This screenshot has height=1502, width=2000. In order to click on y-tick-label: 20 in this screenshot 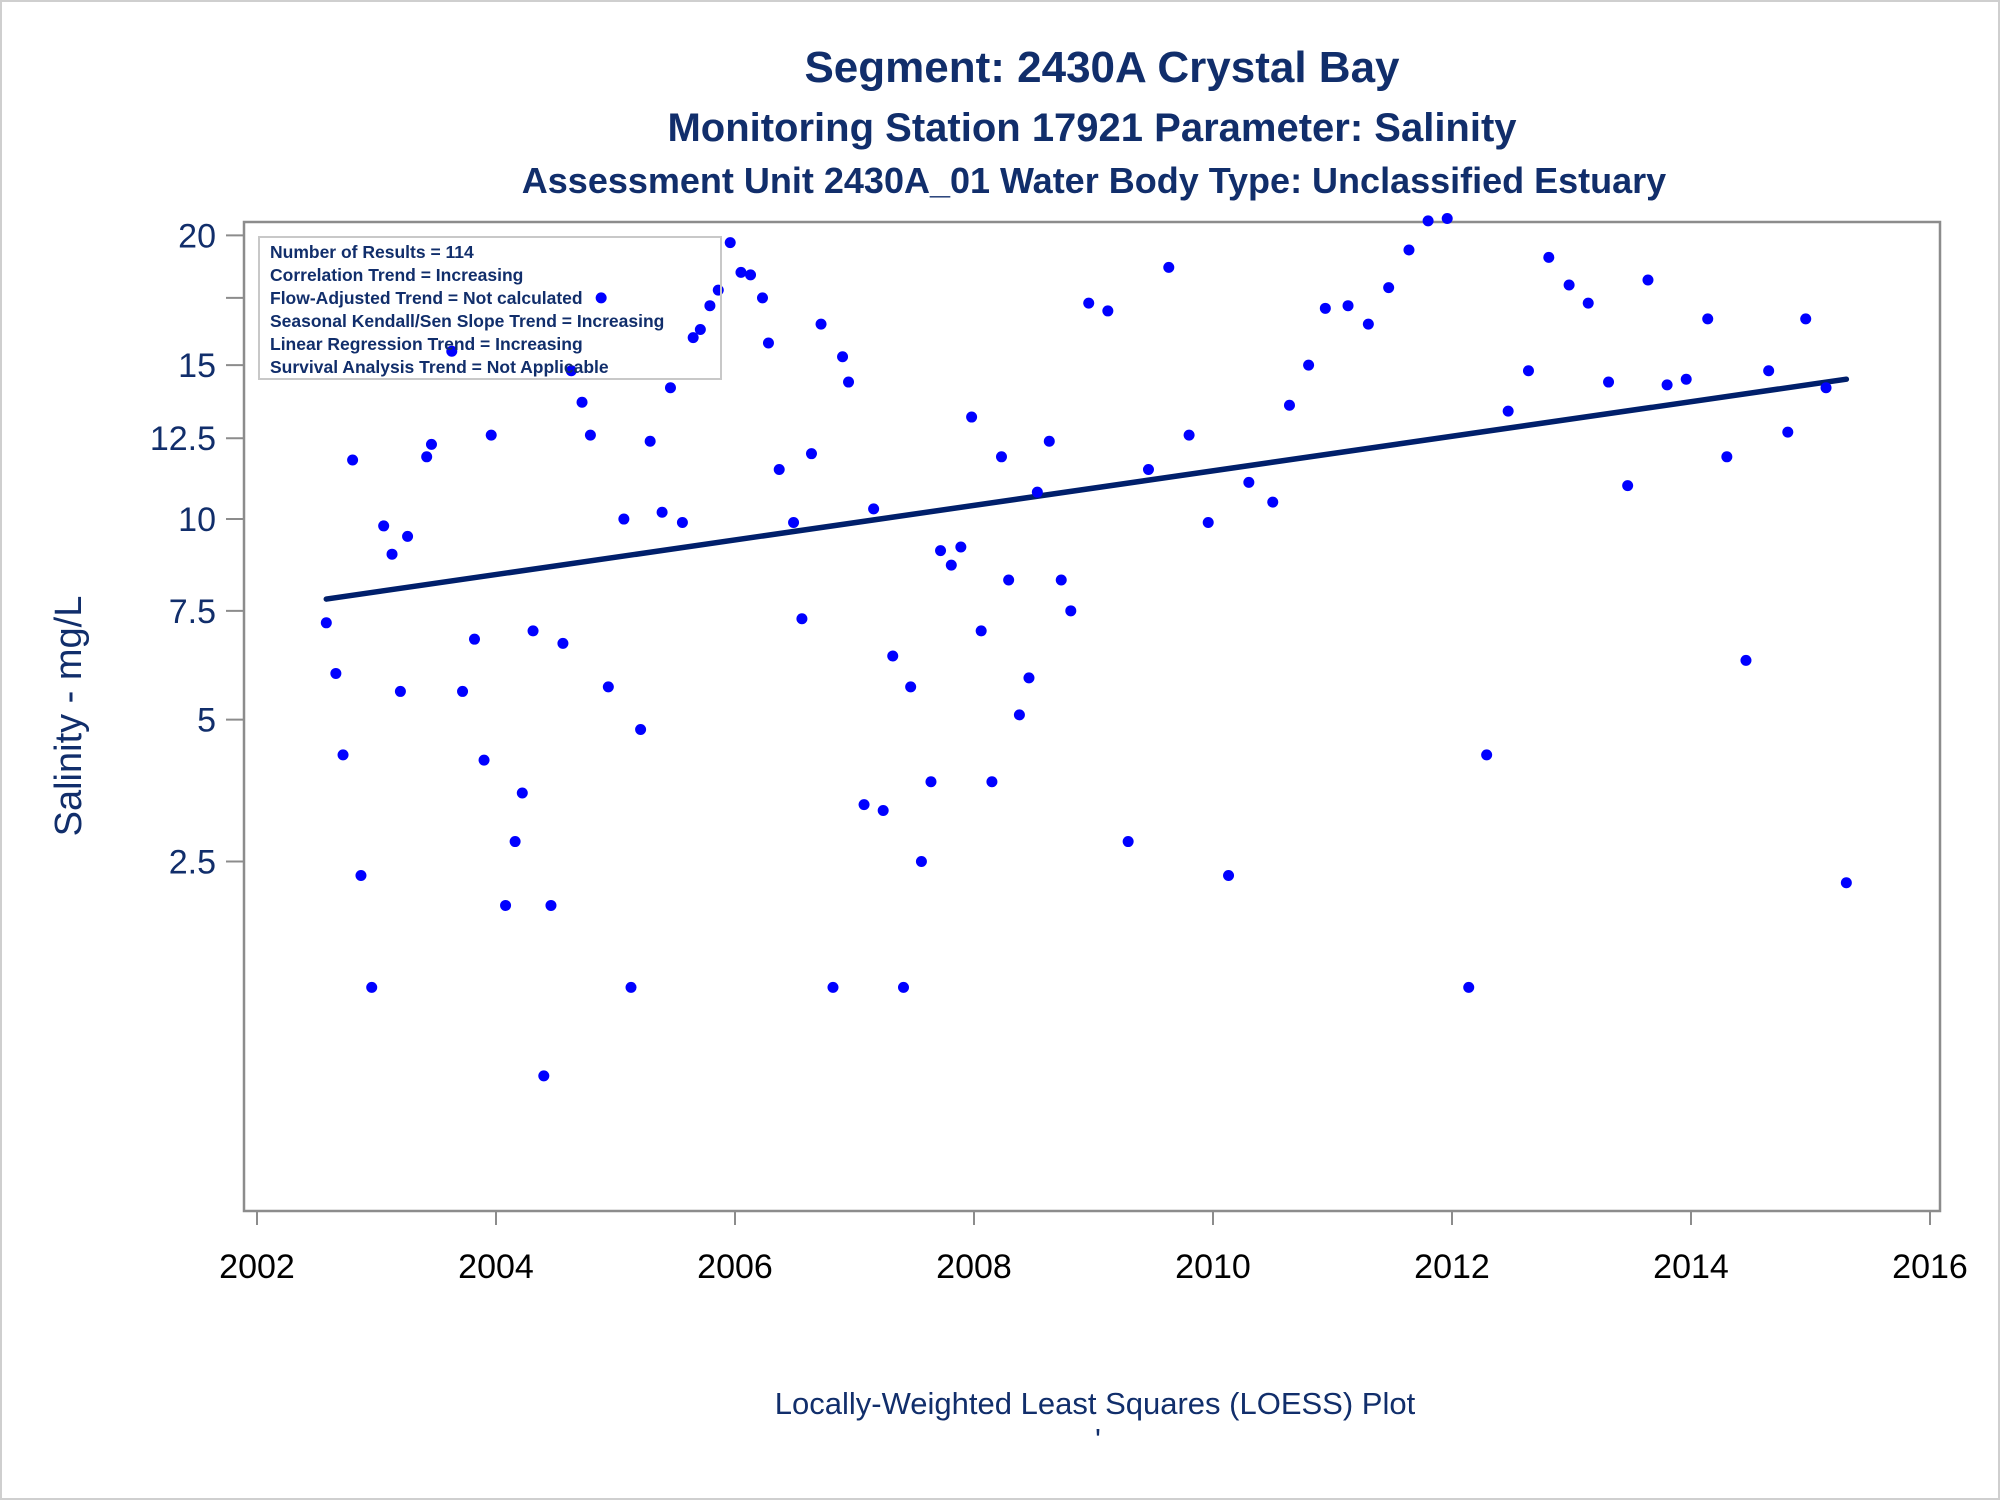, I will do `click(197, 236)`.